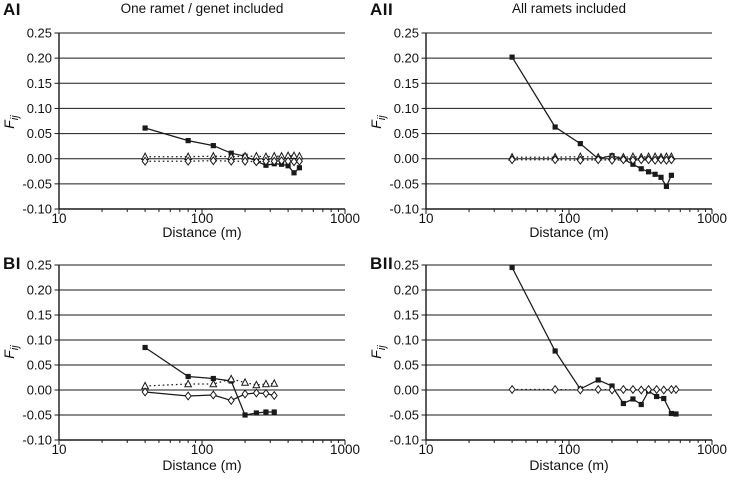 This screenshot has width=734, height=481. I want to click on series-line, so click(591, 122).